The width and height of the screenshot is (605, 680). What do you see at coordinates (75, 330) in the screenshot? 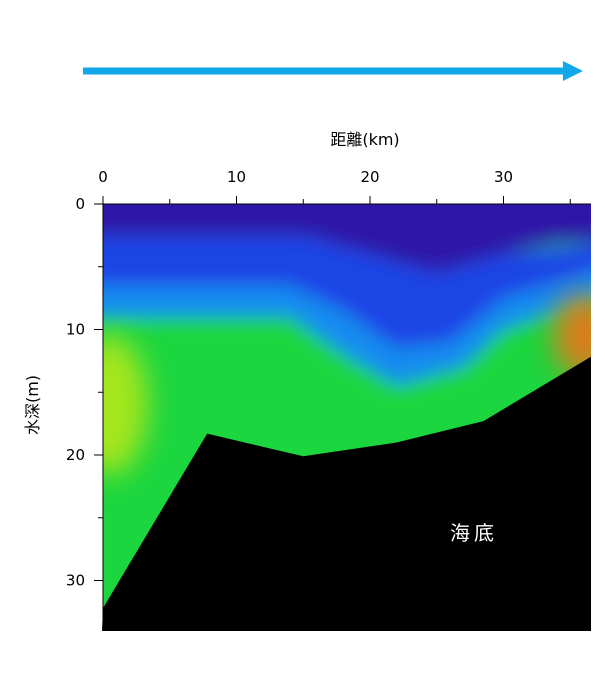
I see `y-tick-label: 10` at bounding box center [75, 330].